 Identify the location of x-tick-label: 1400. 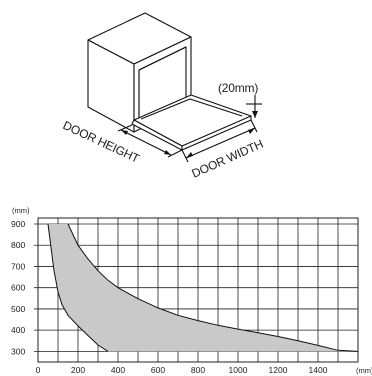
(318, 370).